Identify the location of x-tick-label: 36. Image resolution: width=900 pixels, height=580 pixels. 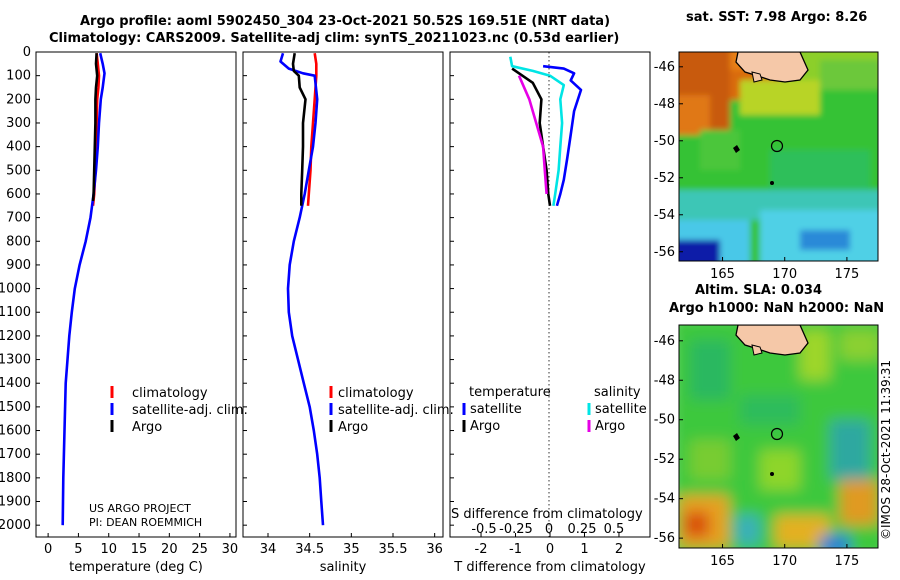
(434, 549).